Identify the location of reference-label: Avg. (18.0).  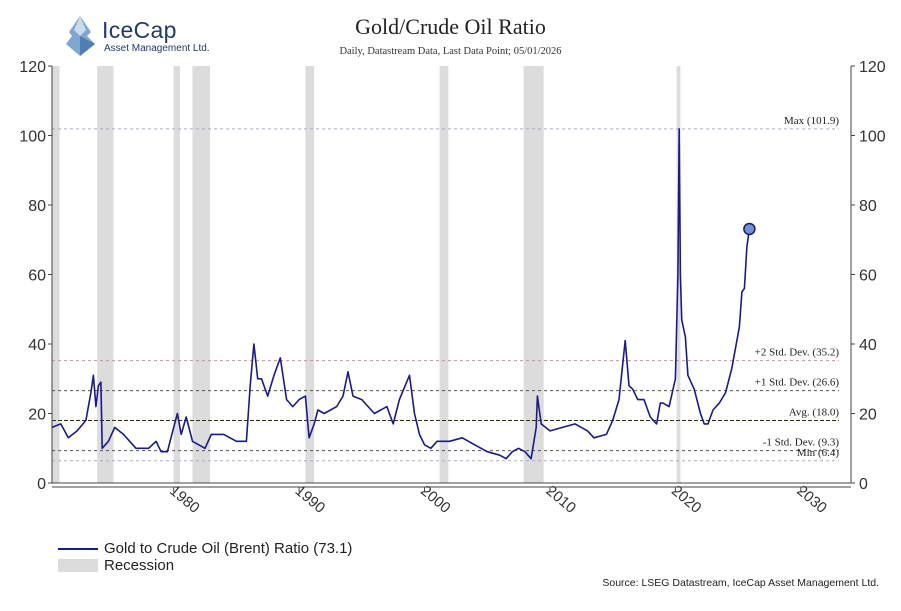
(814, 412).